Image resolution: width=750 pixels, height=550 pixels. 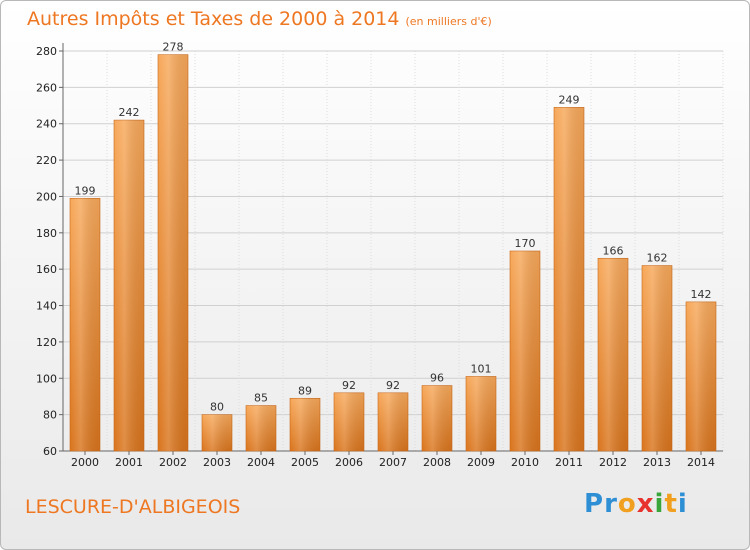 I want to click on x-tick-label: 2005, so click(x=305, y=462).